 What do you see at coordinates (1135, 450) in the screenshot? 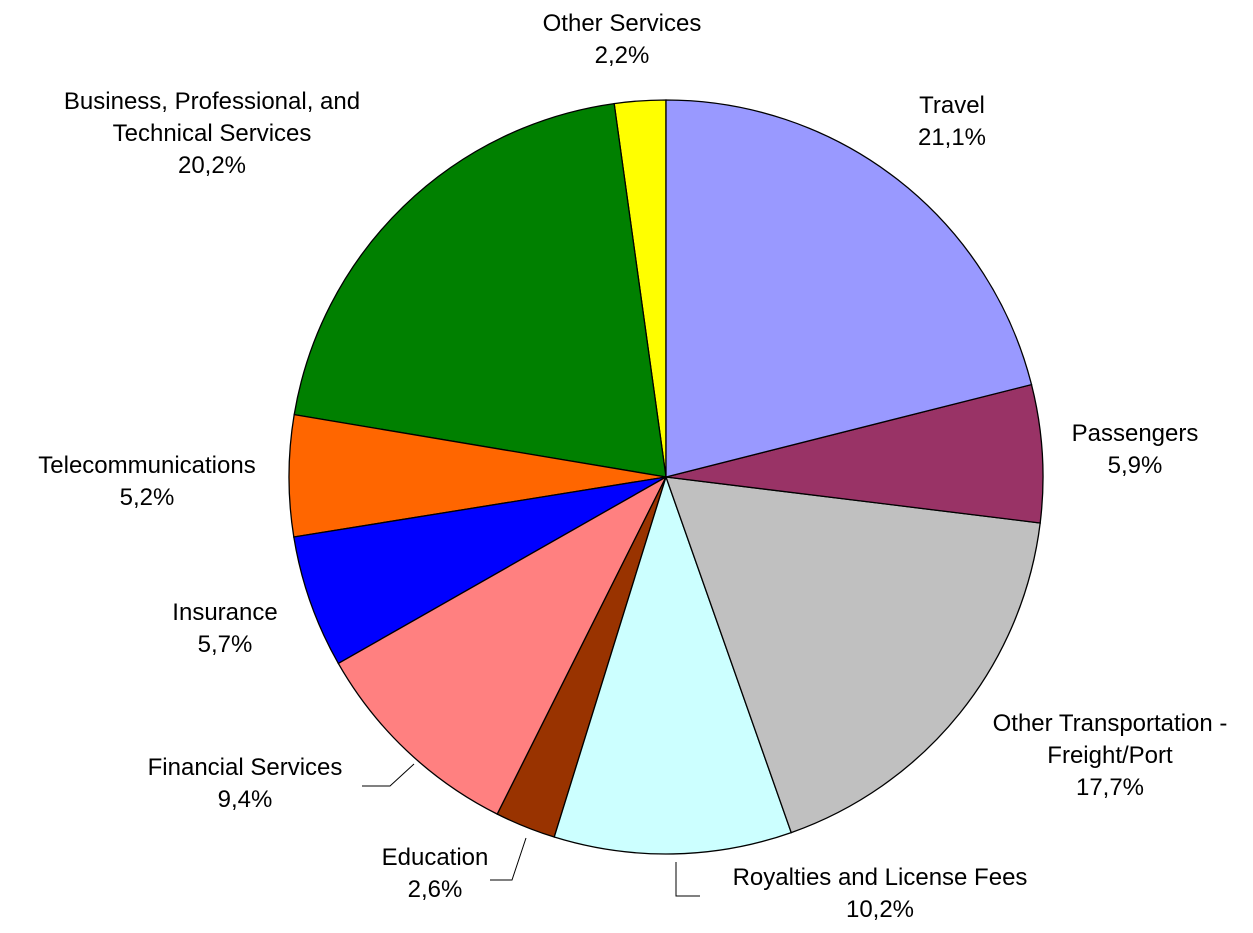
I see `slice-label: Passengers 5,9%` at bounding box center [1135, 450].